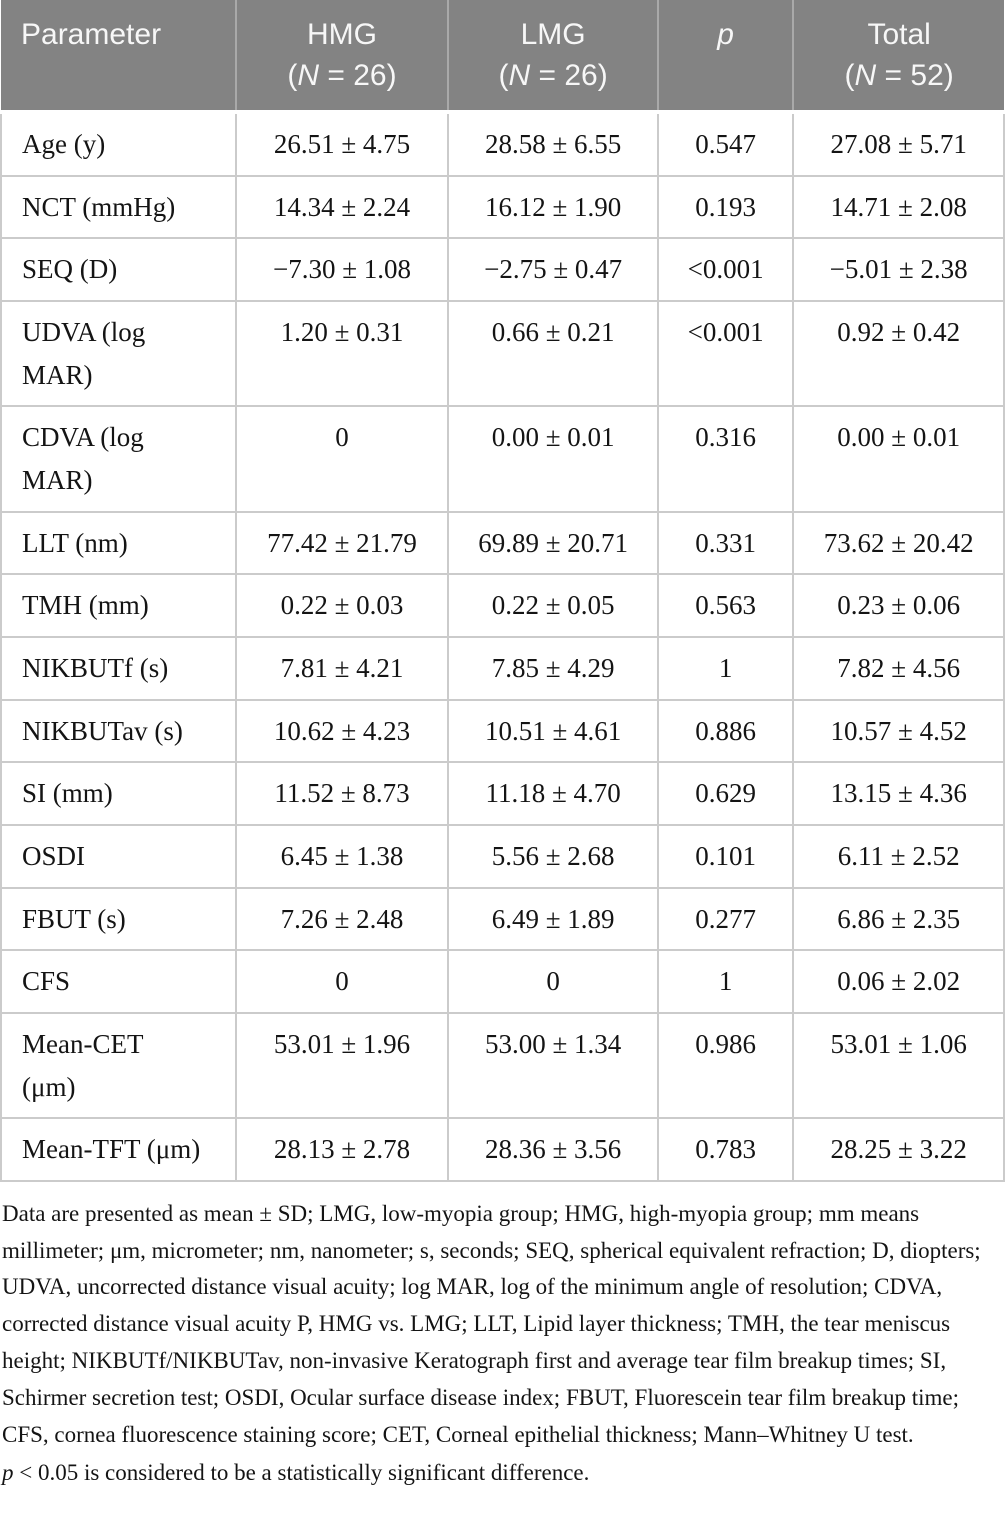  Describe the element at coordinates (553, 981) in the screenshot. I see `lmg-value-cell: 0` at that location.